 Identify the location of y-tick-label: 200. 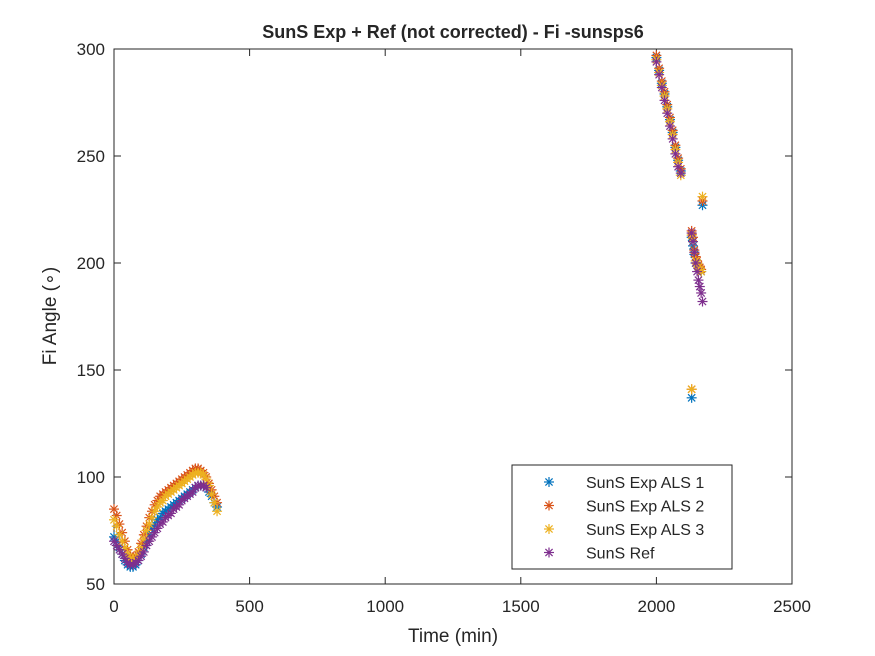
(91, 263).